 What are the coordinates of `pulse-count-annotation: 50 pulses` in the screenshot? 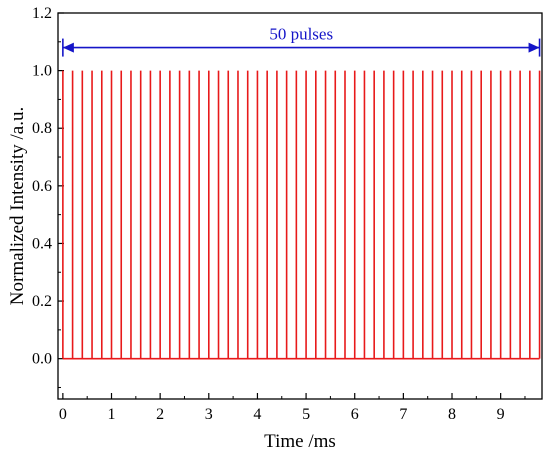 It's located at (301, 41).